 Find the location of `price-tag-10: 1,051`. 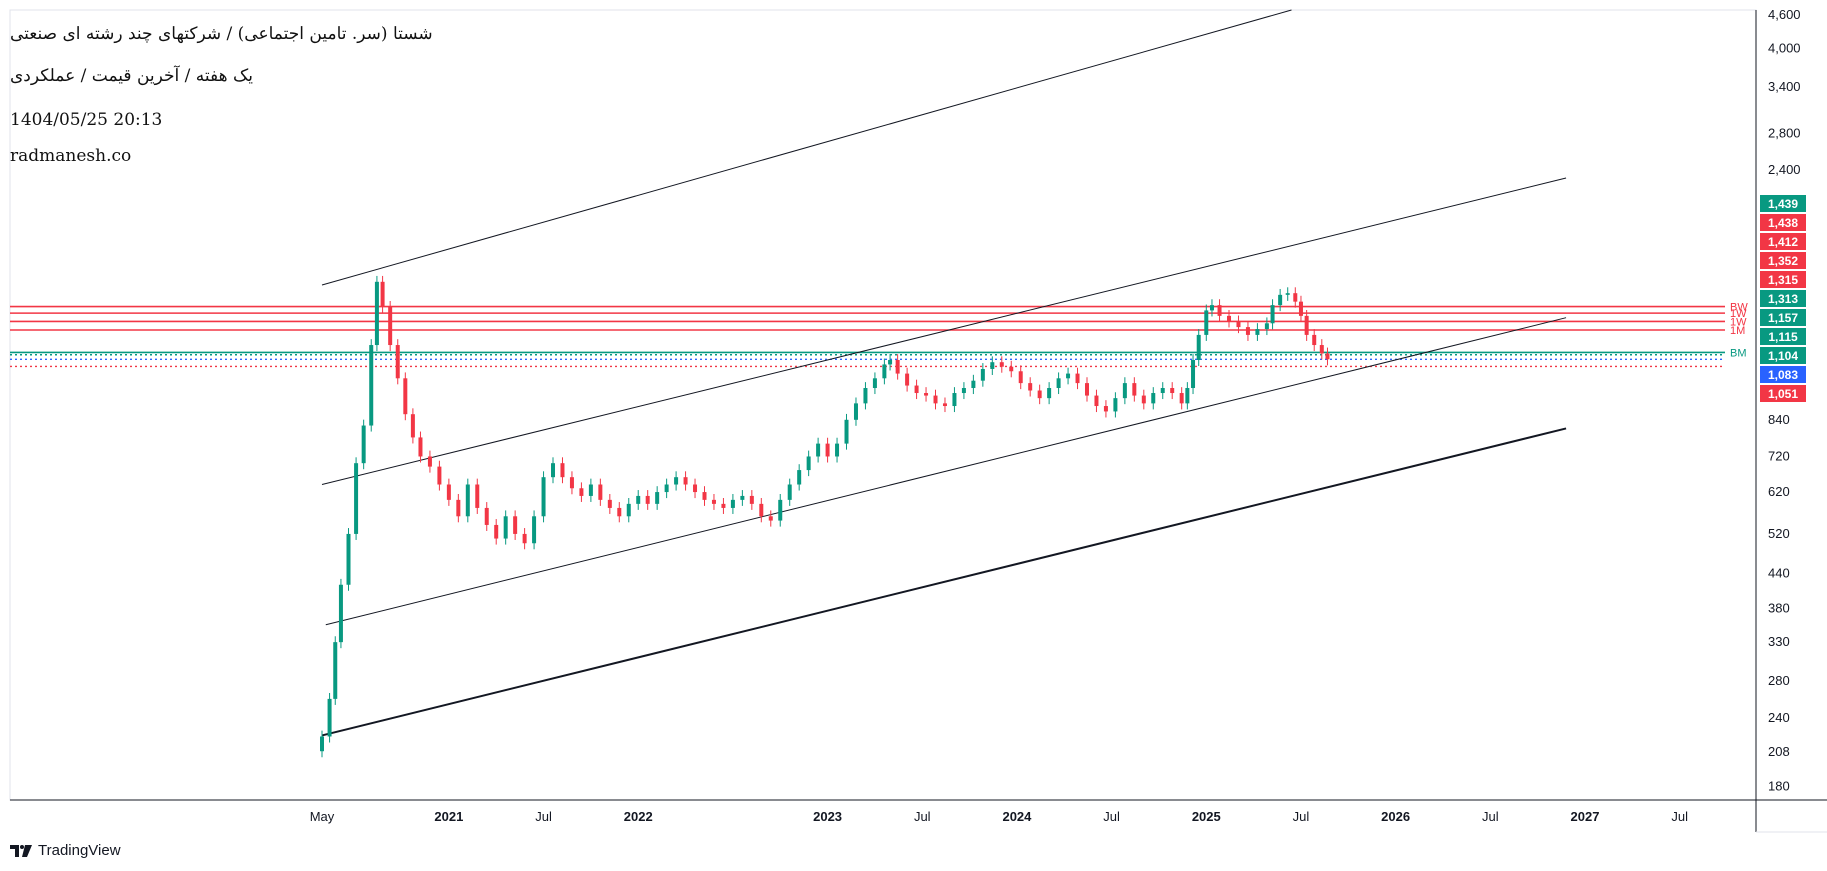

price-tag-10: 1,051 is located at coordinates (1783, 394).